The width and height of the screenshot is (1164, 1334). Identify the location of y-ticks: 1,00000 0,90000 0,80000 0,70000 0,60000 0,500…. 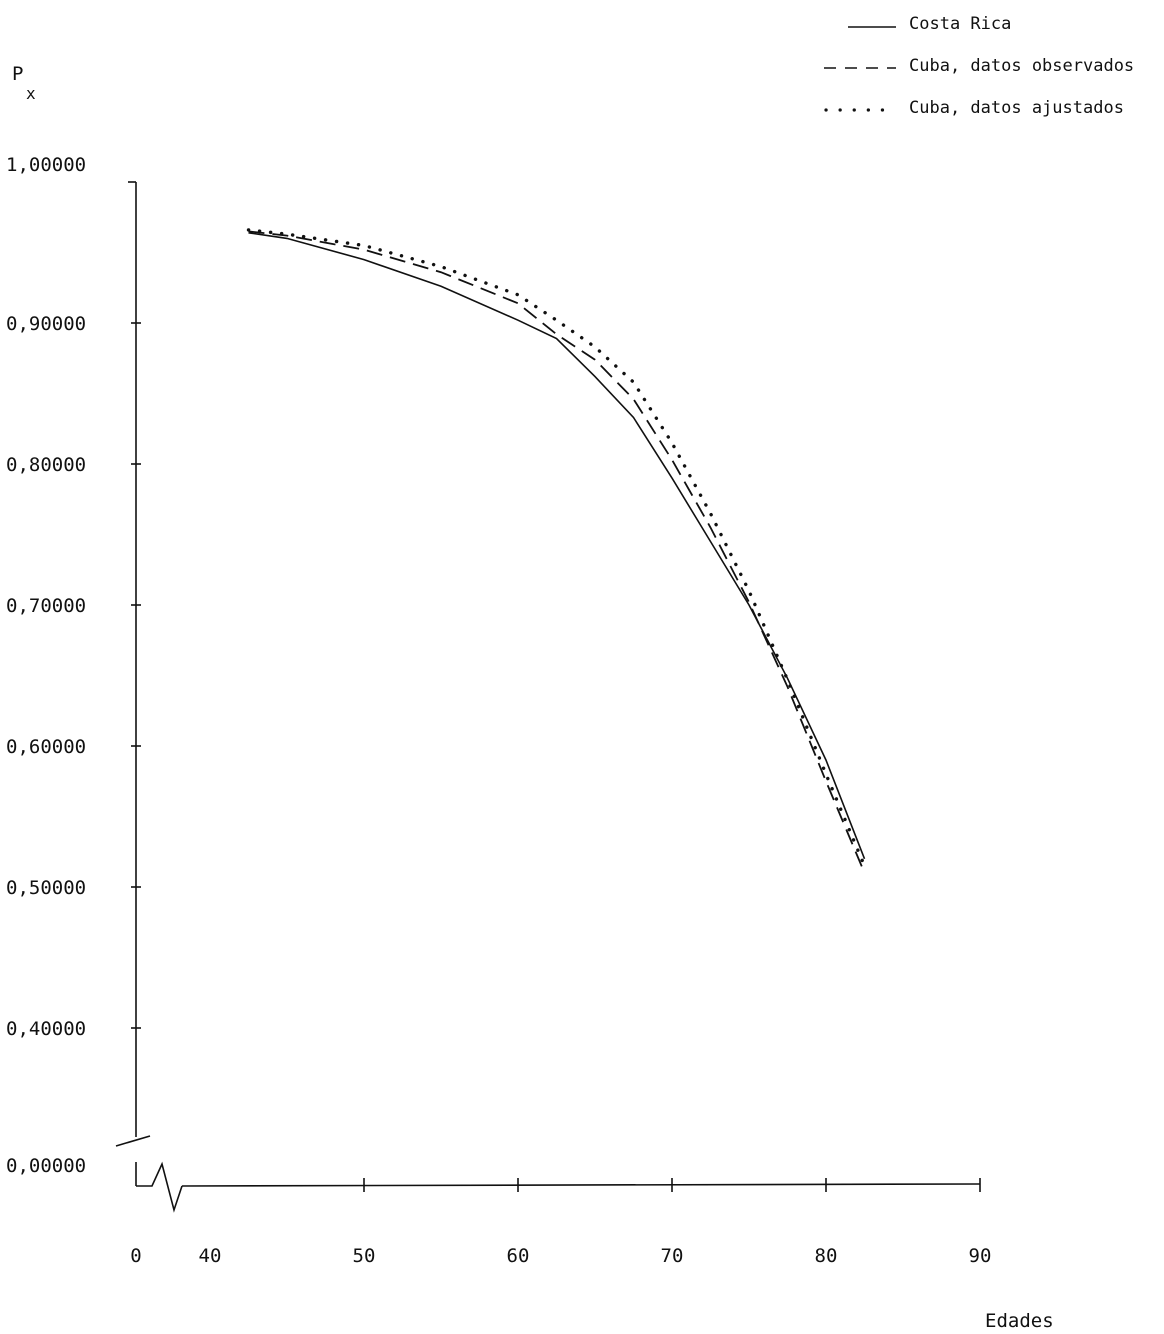
(73, 665).